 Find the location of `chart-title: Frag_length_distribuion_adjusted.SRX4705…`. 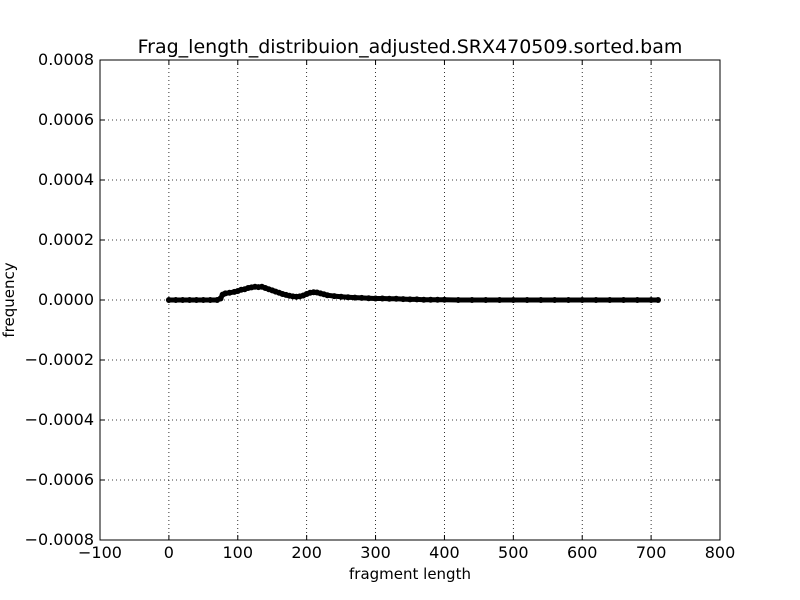

chart-title: Frag_length_distribuion_adjusted.SRX4705… is located at coordinates (410, 47).